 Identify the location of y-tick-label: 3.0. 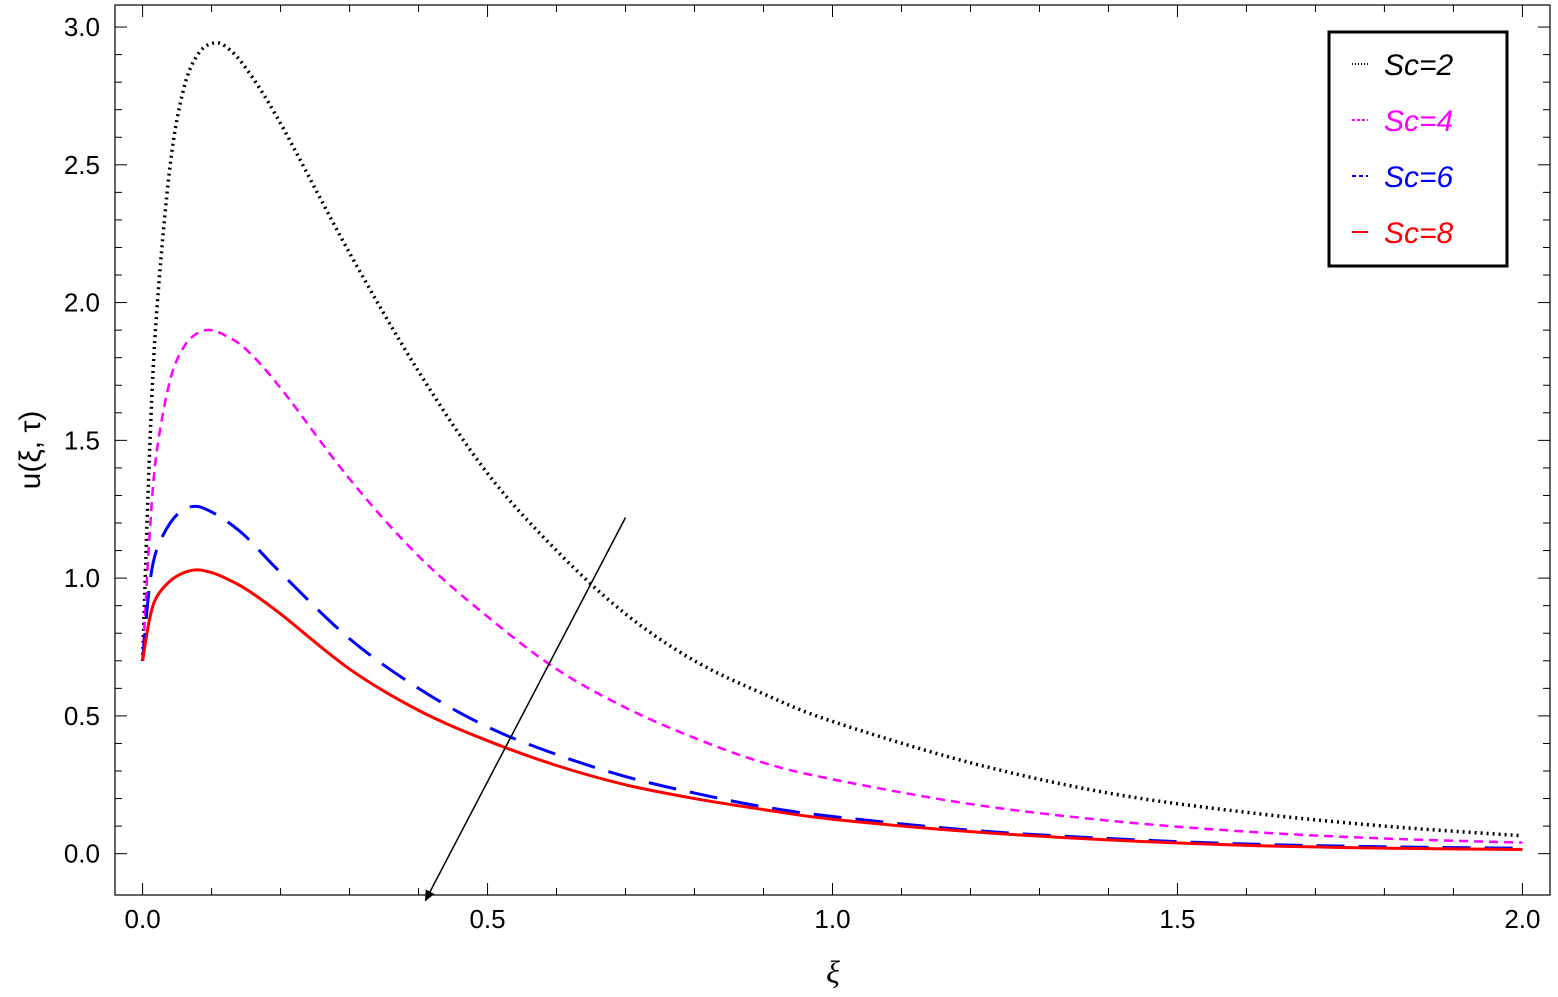
(82, 27).